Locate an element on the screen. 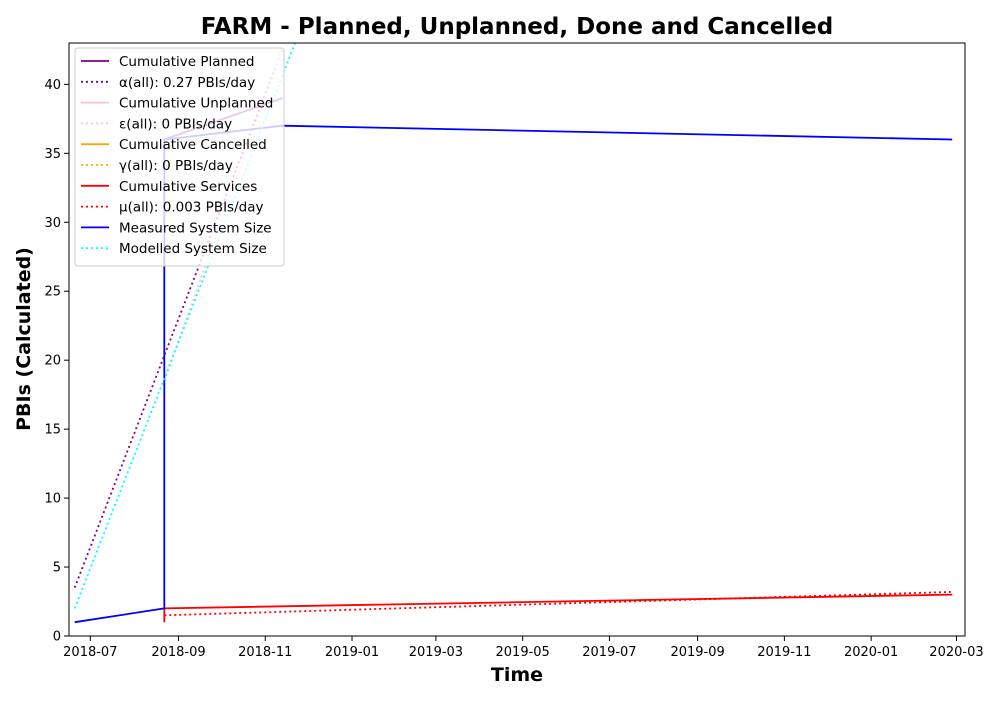 This screenshot has width=1000, height=704. x-tick-label: 2019-03 is located at coordinates (436, 652).